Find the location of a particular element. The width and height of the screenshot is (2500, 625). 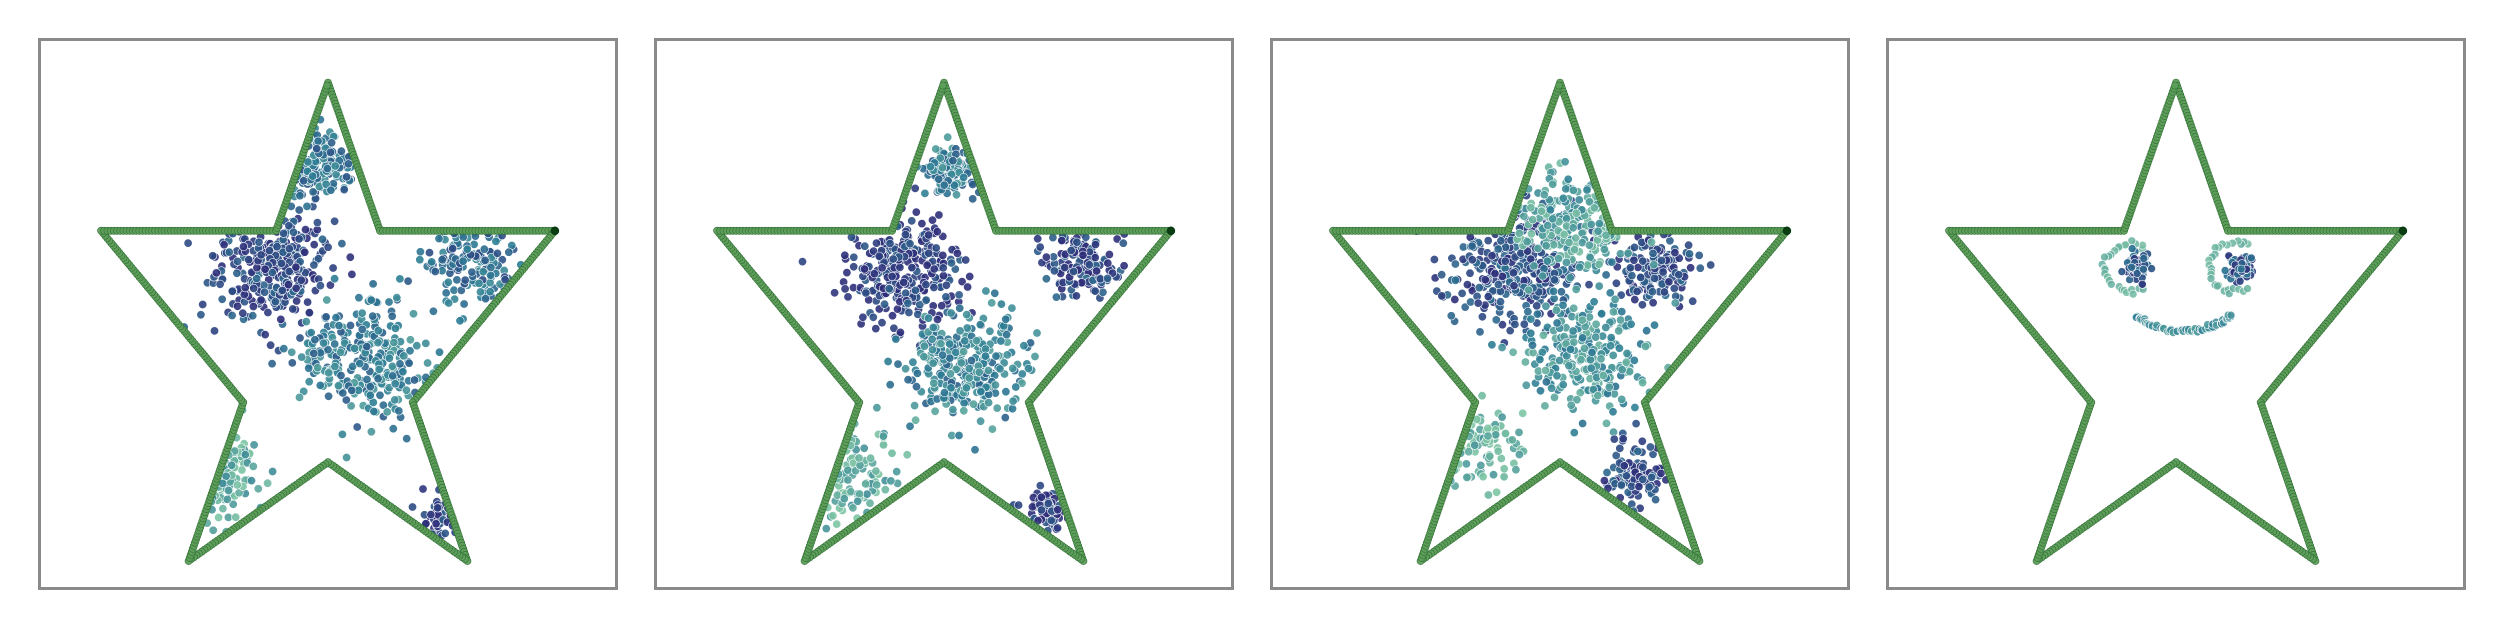

chart-3-plot is located at coordinates (1560, 321).